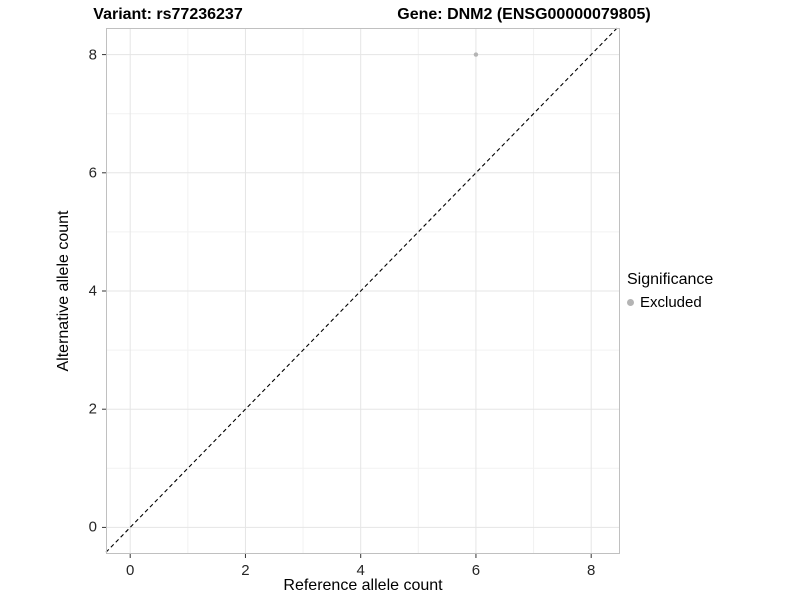 The height and width of the screenshot is (600, 800). Describe the element at coordinates (130, 570) in the screenshot. I see `x-tick-label: 0` at that location.